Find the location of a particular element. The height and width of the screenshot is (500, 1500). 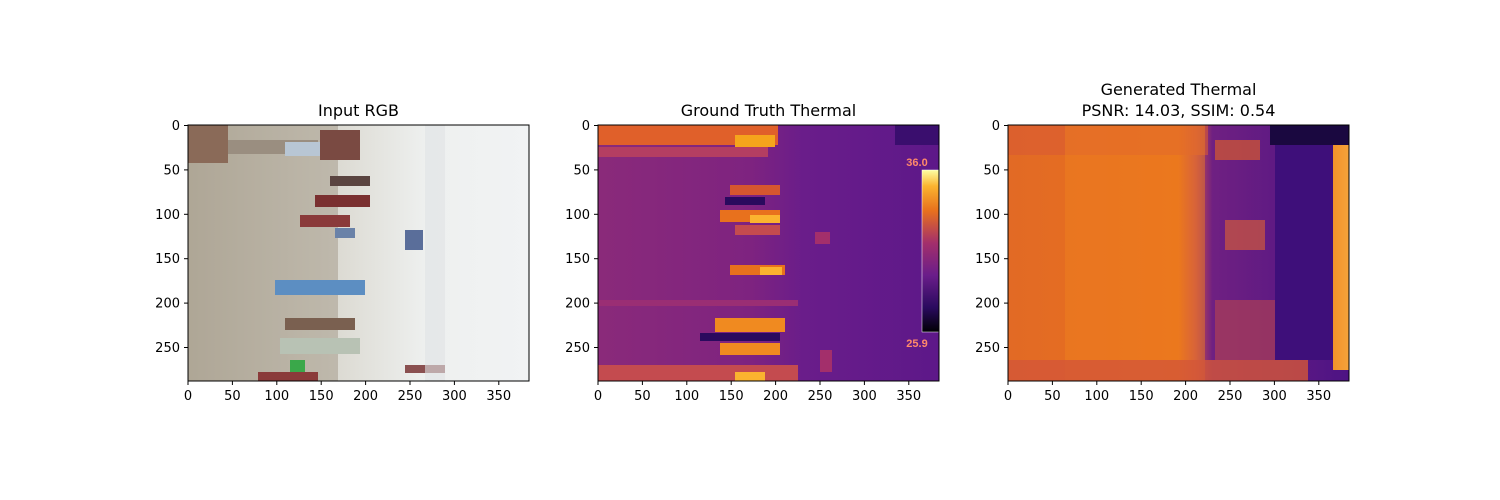

colorbar-min-label: 25.9 is located at coordinates (916, 344).